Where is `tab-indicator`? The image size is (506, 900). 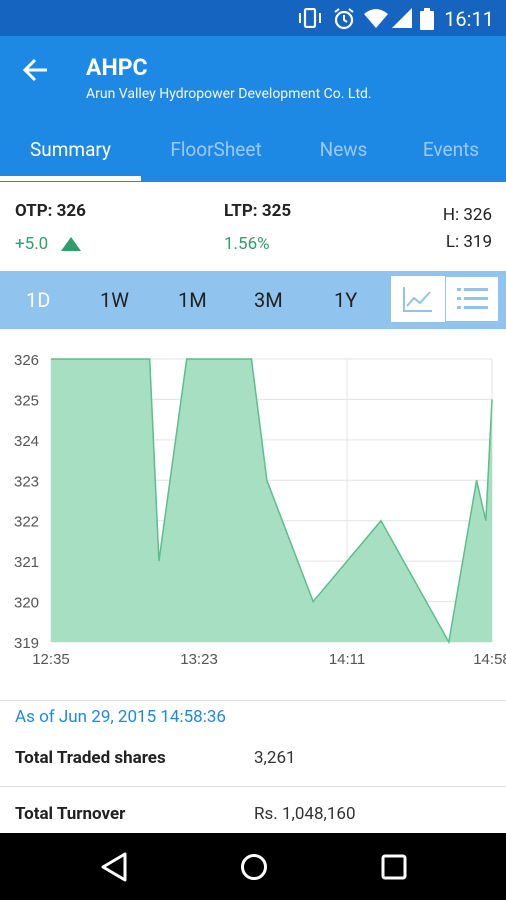 tab-indicator is located at coordinates (70, 178).